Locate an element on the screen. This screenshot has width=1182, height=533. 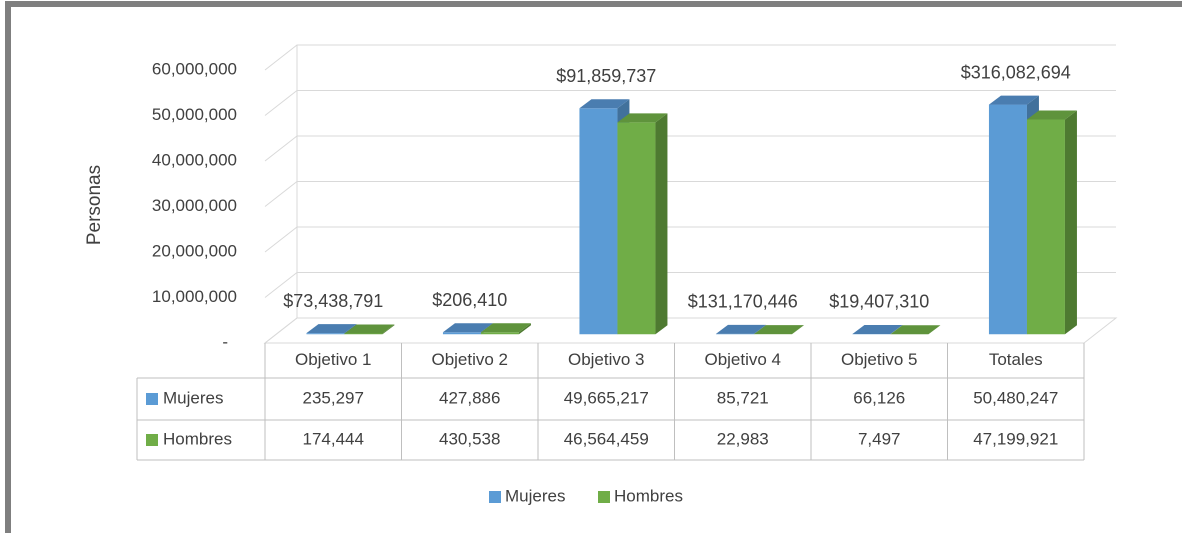
x-tick-label: Totales is located at coordinates (1016, 359).